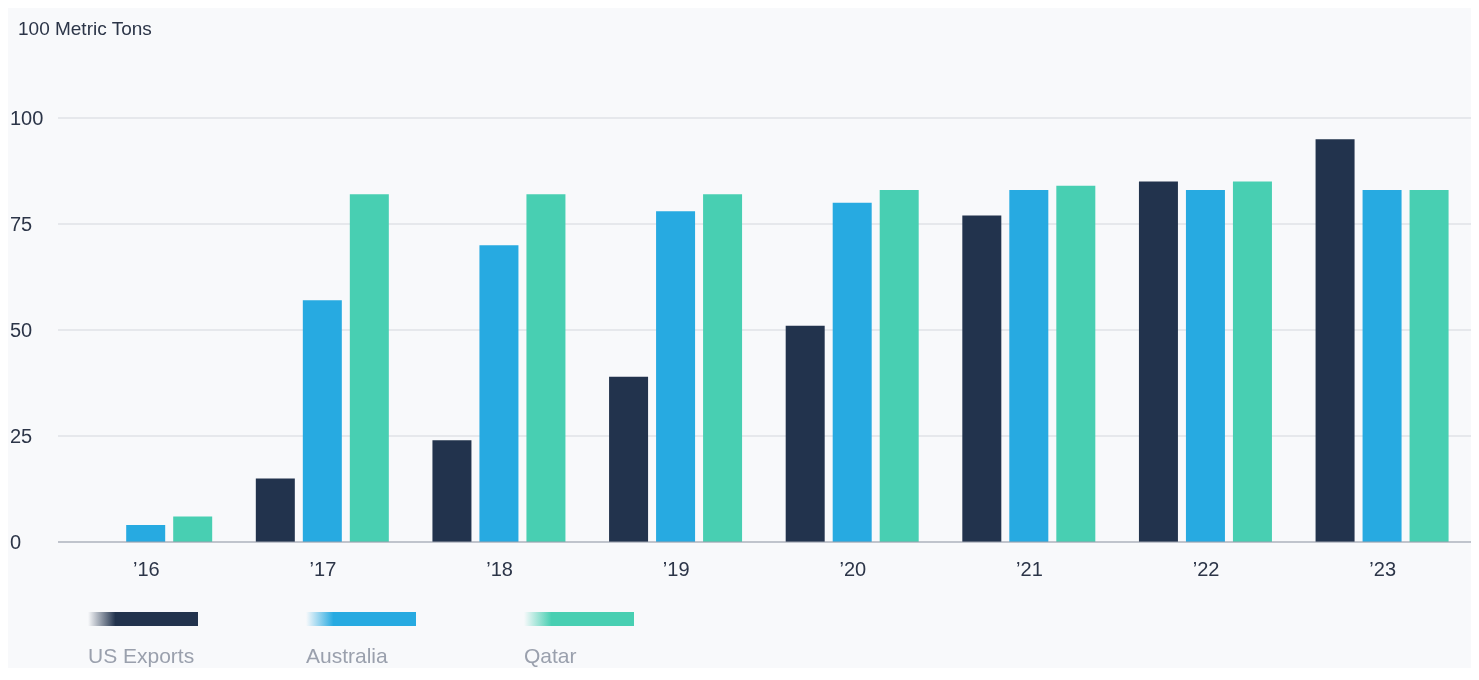  Describe the element at coordinates (676, 569) in the screenshot. I see `x-tick-label: ’19` at that location.